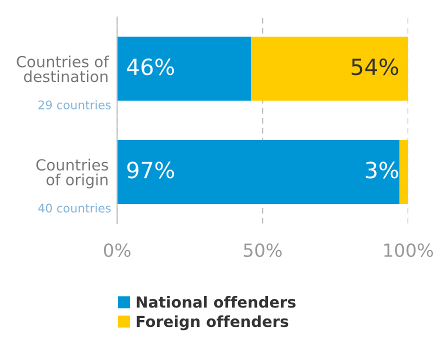 This screenshot has width=437, height=344. Describe the element at coordinates (375, 67) in the screenshot. I see `data-label: 54%` at that location.